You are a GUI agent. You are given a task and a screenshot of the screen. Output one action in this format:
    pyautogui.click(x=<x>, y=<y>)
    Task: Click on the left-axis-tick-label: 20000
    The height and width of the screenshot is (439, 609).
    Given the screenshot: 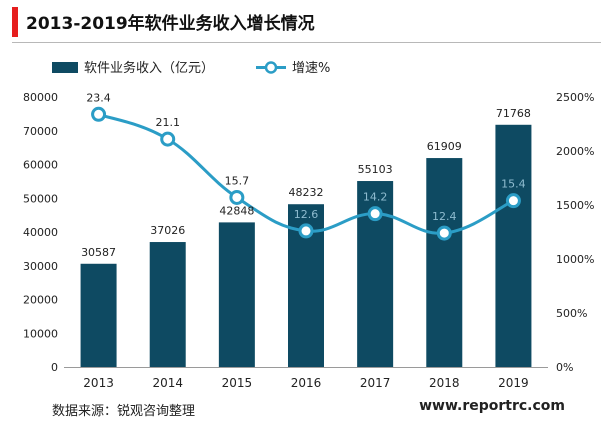 What is the action you would take?
    pyautogui.click(x=40, y=300)
    